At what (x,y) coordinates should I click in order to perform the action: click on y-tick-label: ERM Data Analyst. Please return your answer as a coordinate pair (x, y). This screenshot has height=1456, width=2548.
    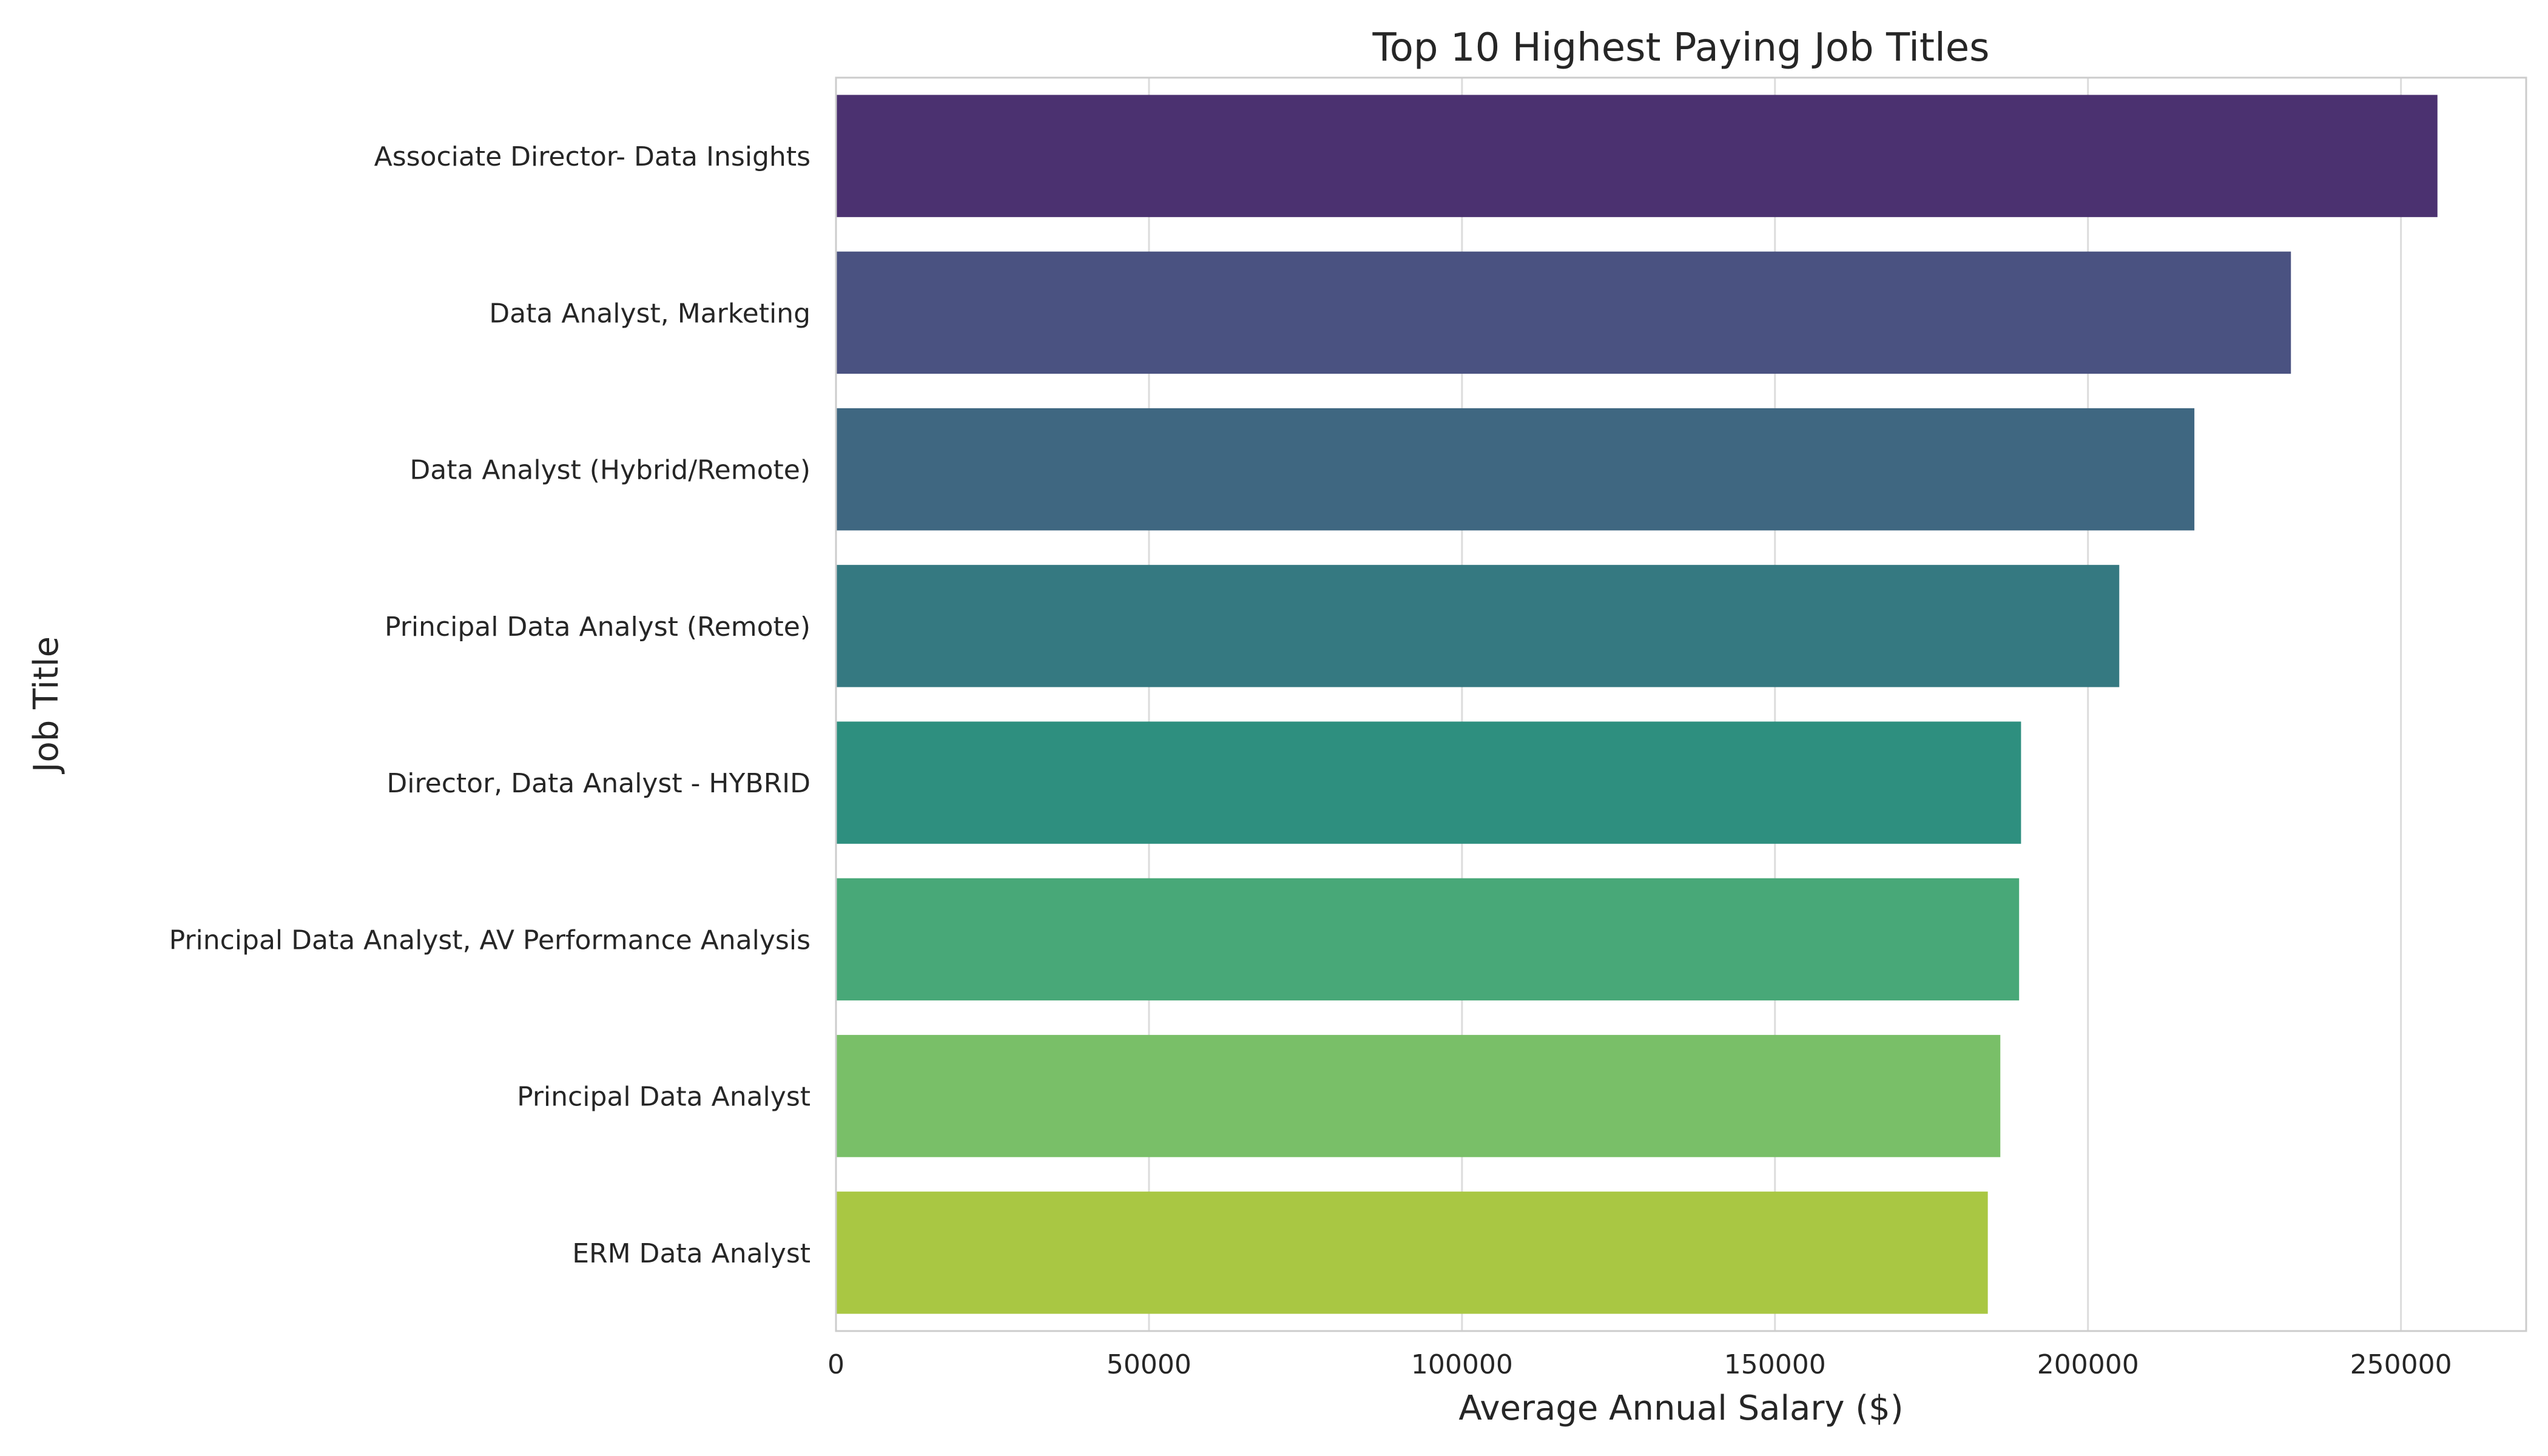
    Looking at the image, I should click on (691, 1253).